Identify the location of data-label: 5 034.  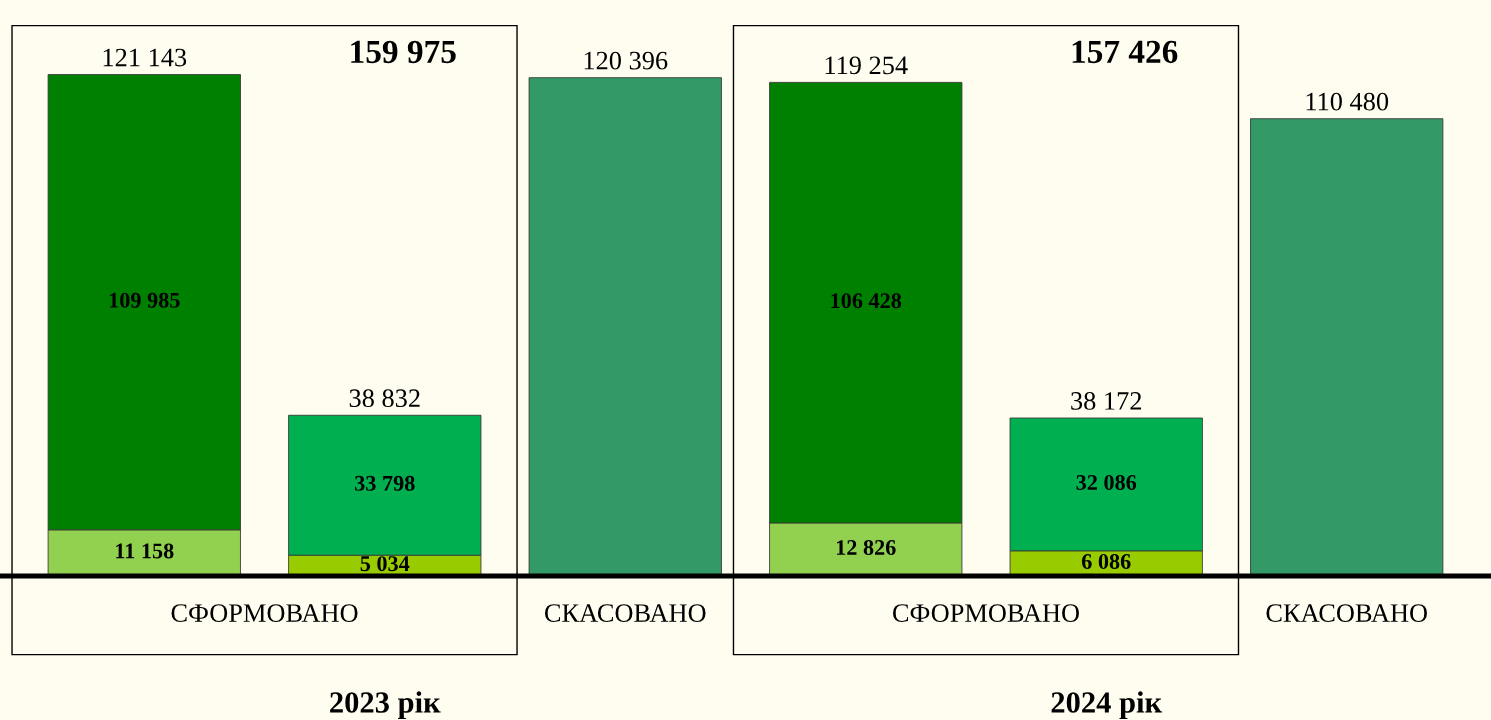
(385, 564).